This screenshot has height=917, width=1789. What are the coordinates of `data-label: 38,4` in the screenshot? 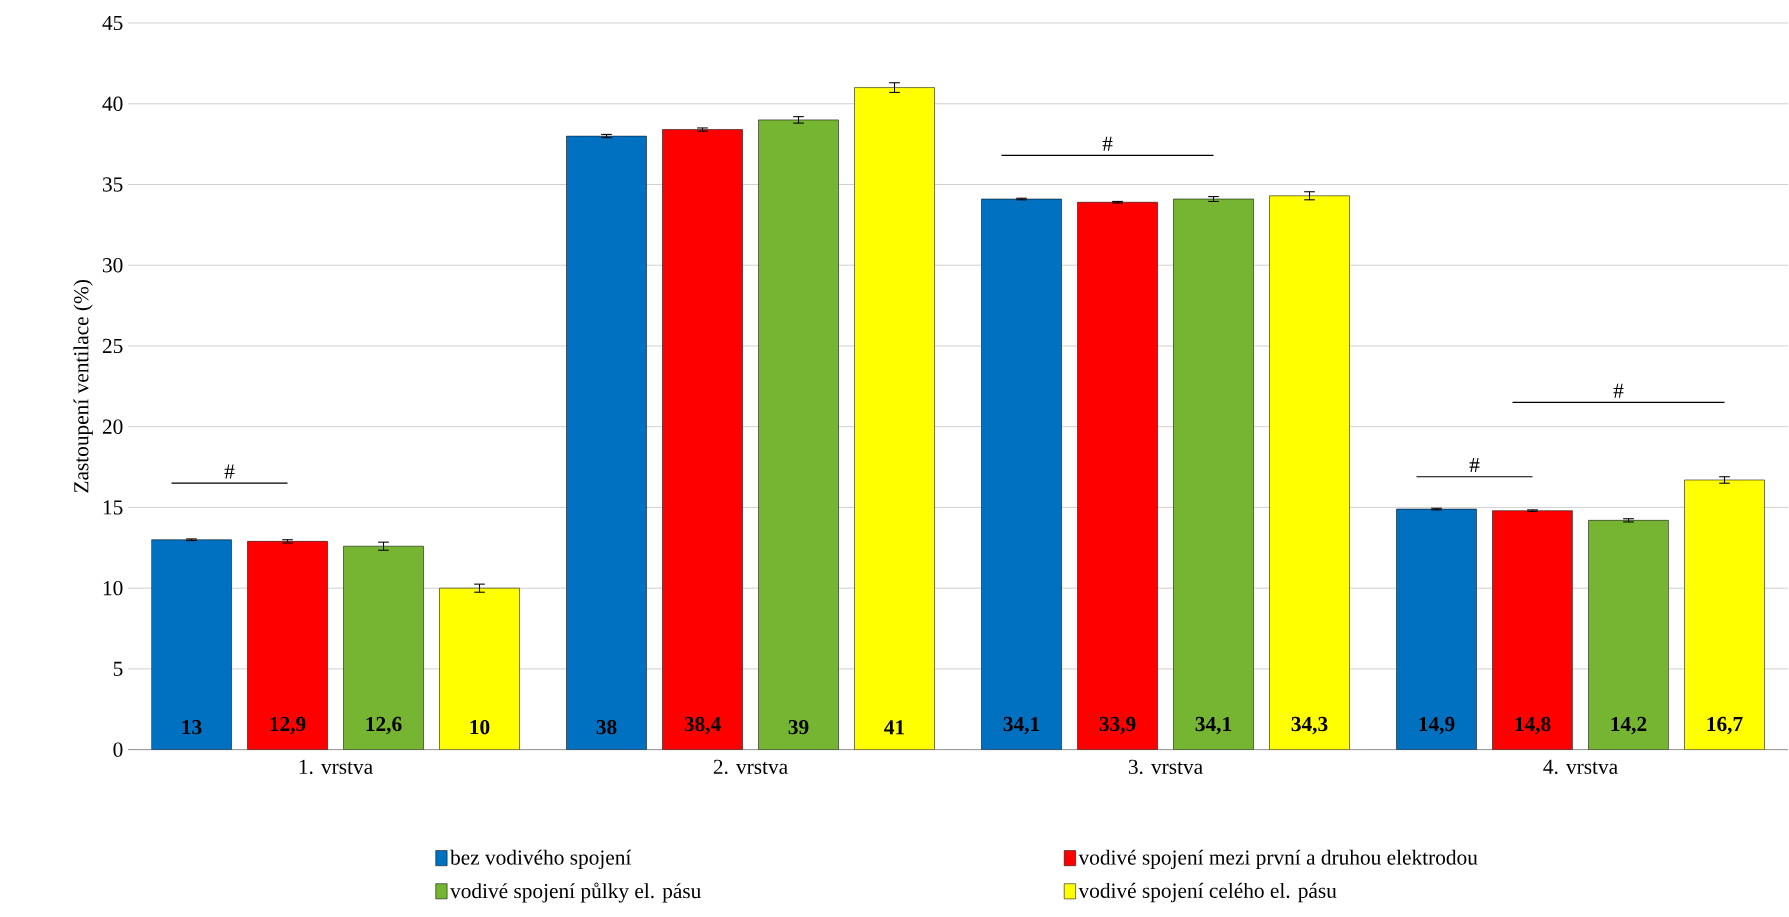 It's located at (702, 725).